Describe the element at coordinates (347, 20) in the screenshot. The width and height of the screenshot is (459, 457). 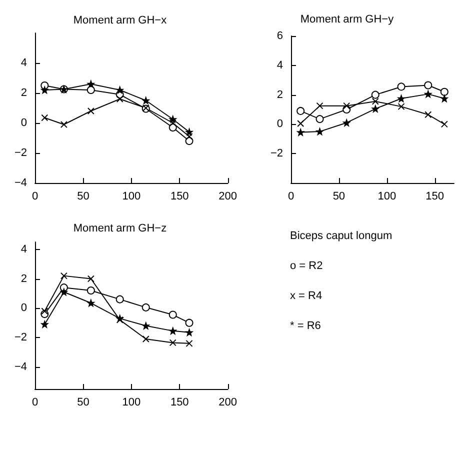
I see `chart-title: Moment arm GH−y` at that location.